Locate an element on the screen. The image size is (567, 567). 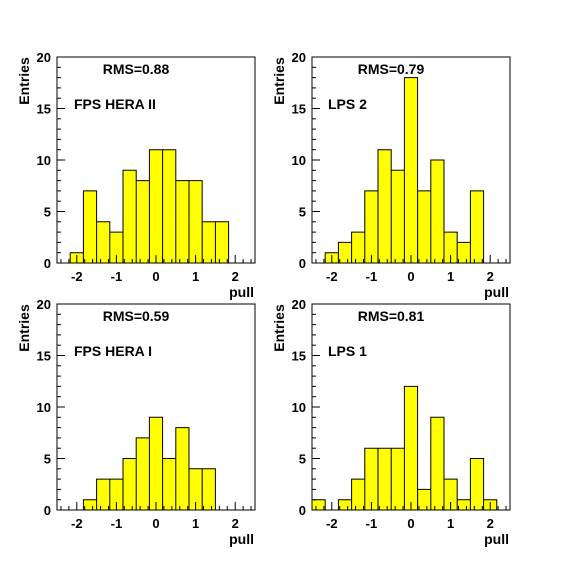
dataset-label: LPS 2 is located at coordinates (347, 104).